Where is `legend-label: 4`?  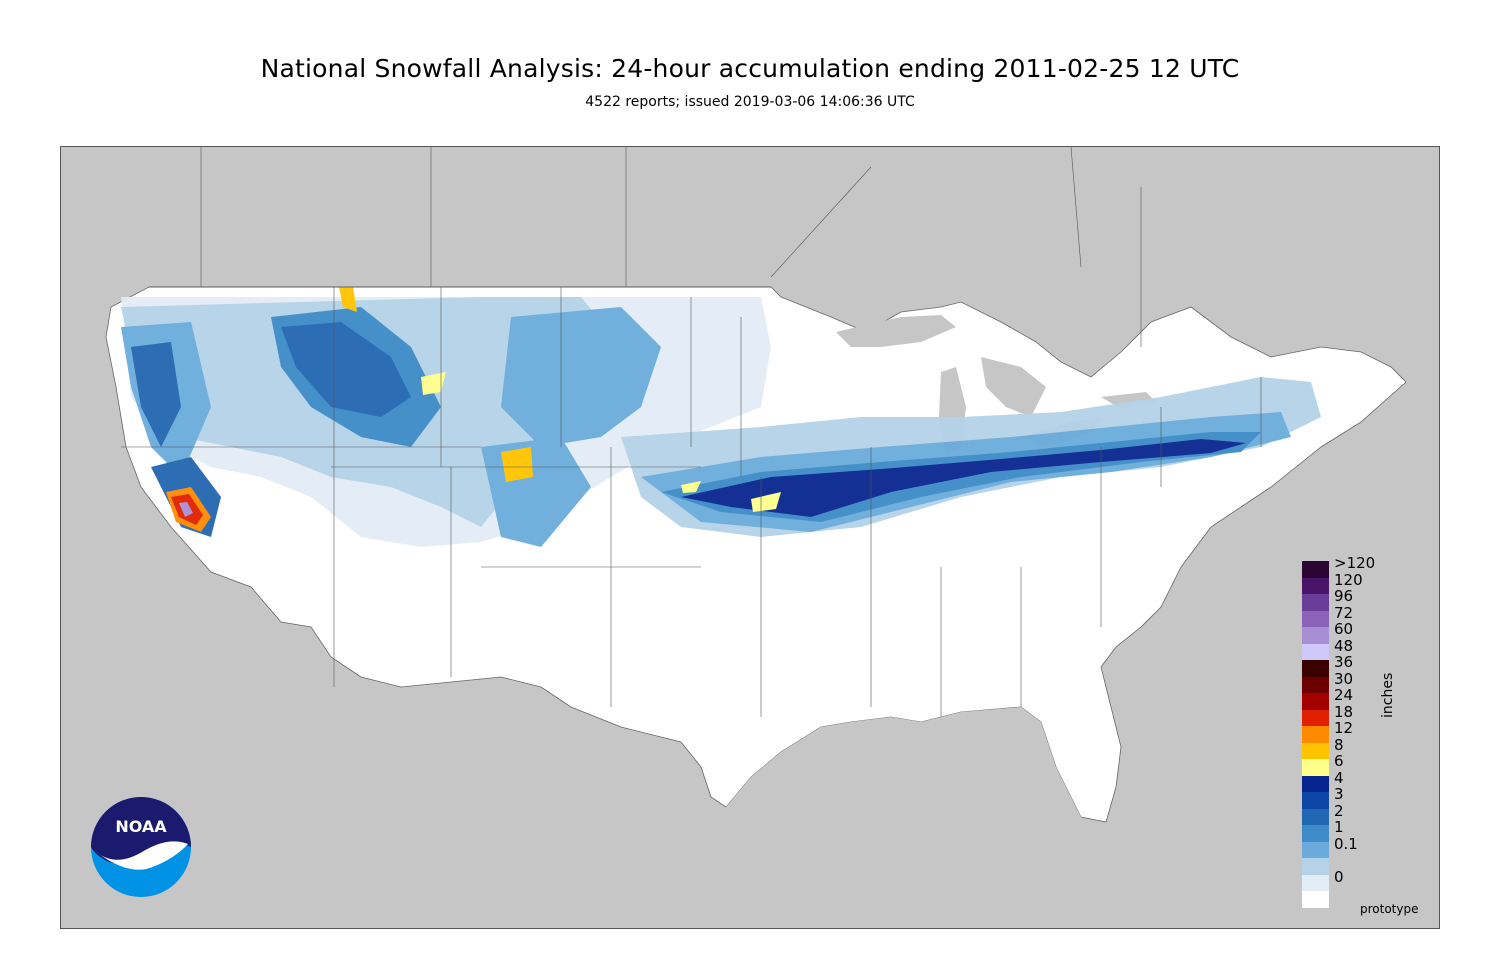 legend-label: 4 is located at coordinates (1339, 777).